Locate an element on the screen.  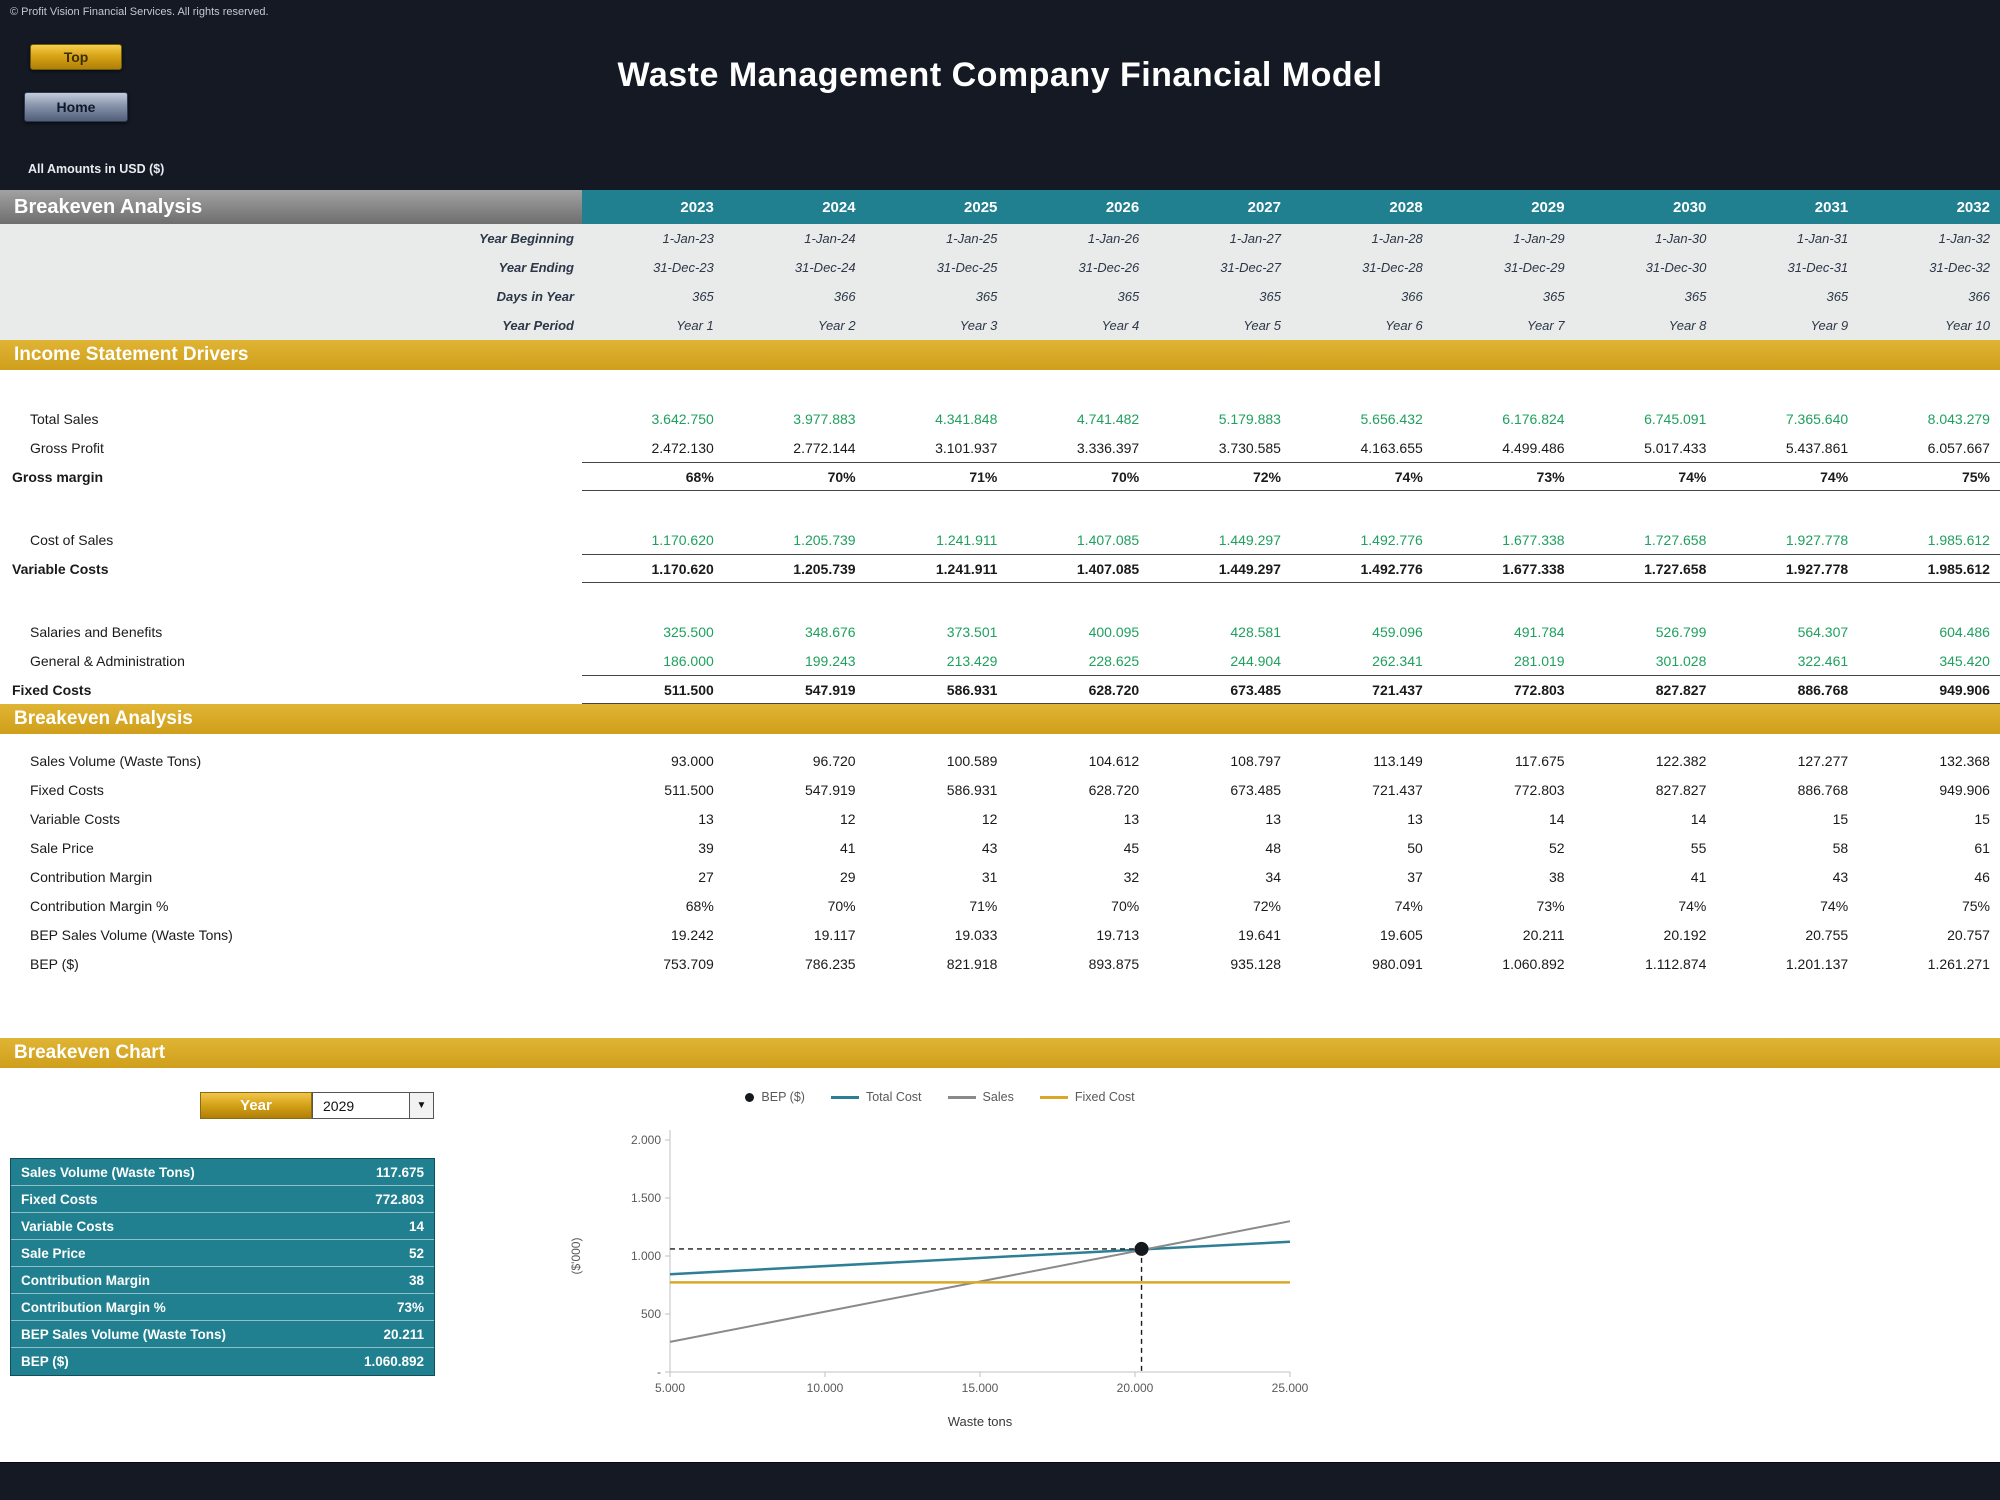
cell-salaries-and-benefits-2023: 325.500 is located at coordinates (688, 631).